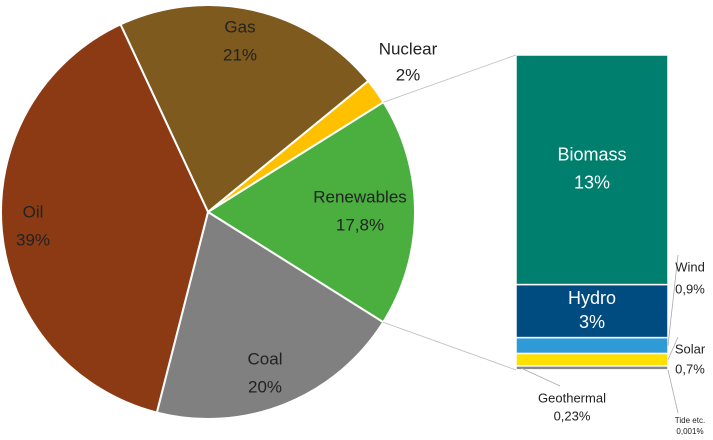 The width and height of the screenshot is (713, 440). What do you see at coordinates (690, 348) in the screenshot?
I see `segment-label: Solar` at bounding box center [690, 348].